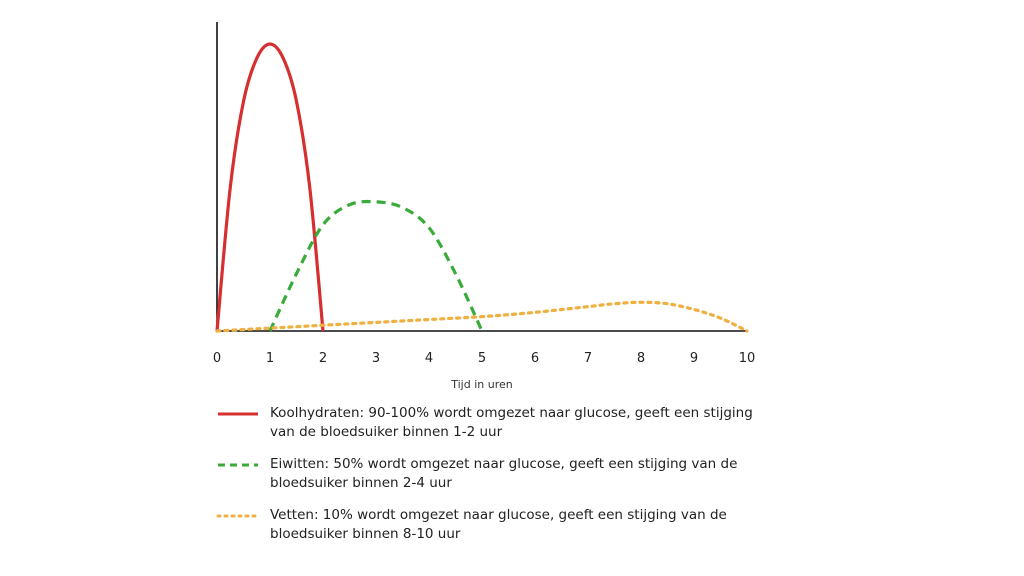 The width and height of the screenshot is (1024, 576). Describe the element at coordinates (376, 265) in the screenshot. I see `series-line-eiwitten` at that location.